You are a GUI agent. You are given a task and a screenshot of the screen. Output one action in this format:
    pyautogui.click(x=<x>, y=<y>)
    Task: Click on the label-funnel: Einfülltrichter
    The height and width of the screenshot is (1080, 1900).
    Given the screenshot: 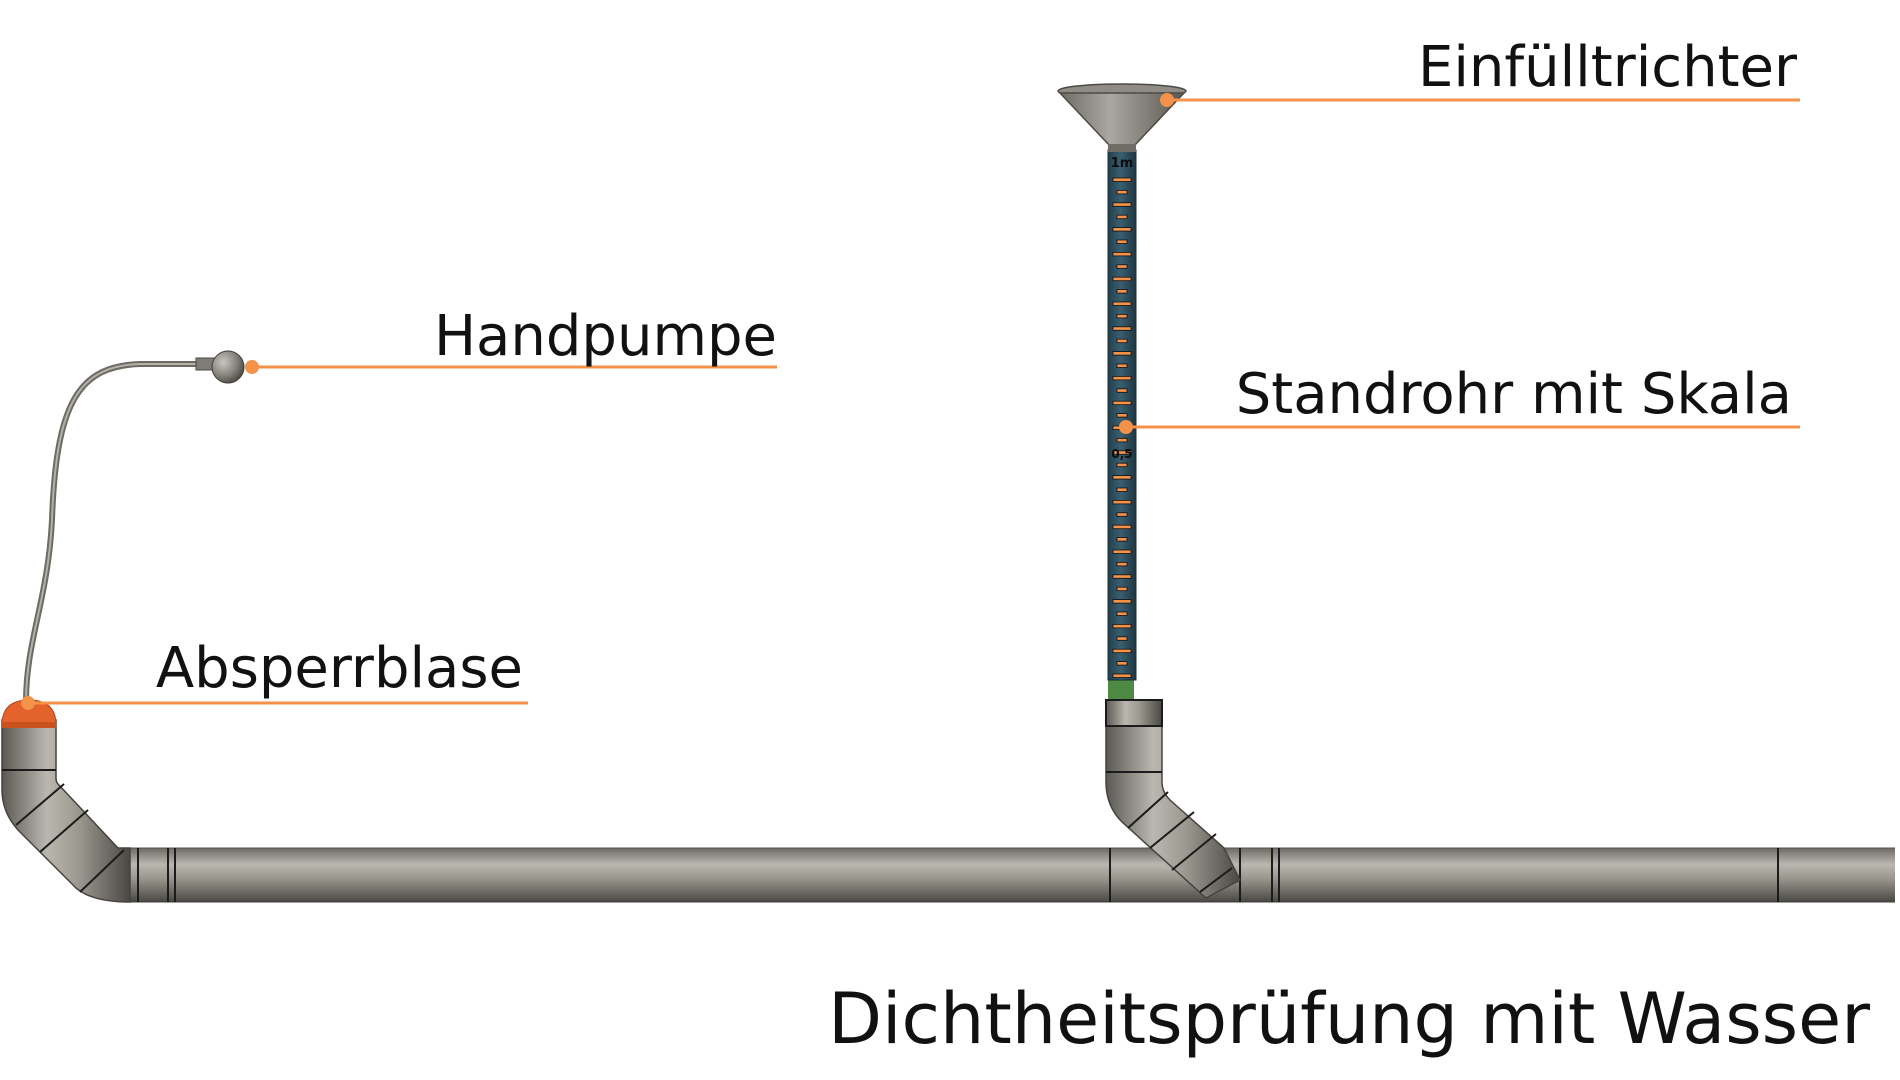 What is the action you would take?
    pyautogui.click(x=1608, y=67)
    